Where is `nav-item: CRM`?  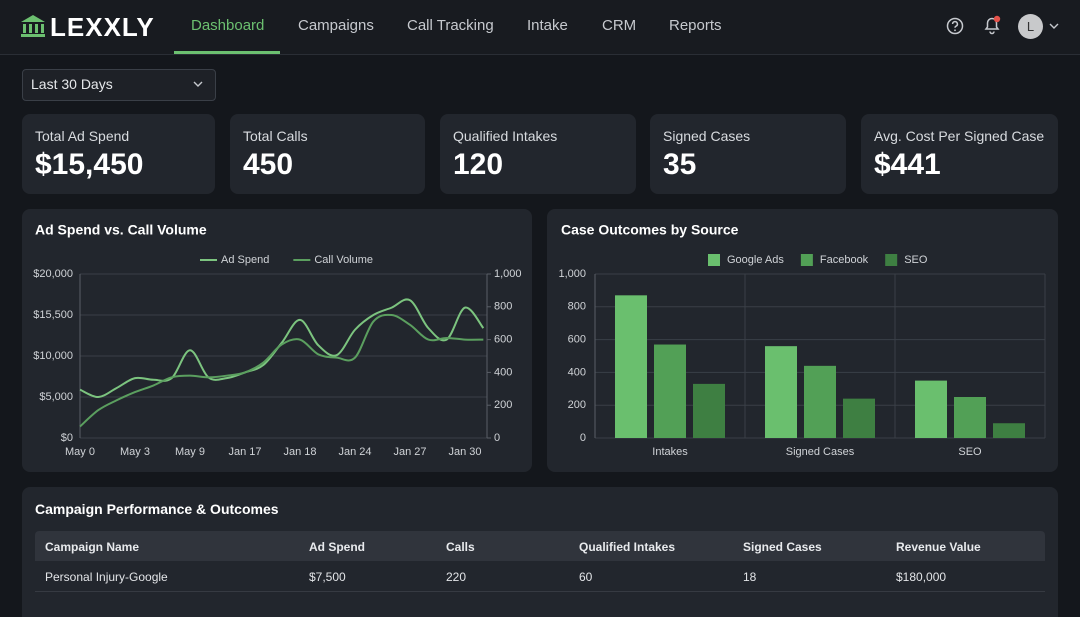
nav-item: CRM is located at coordinates (619, 25).